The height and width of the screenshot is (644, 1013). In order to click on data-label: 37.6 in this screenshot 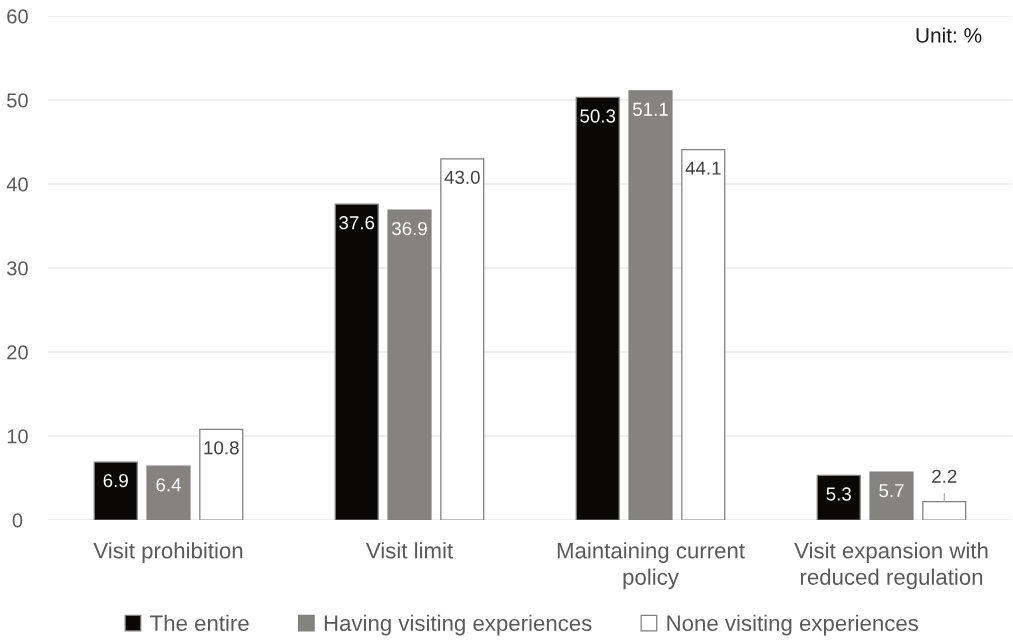, I will do `click(357, 223)`.